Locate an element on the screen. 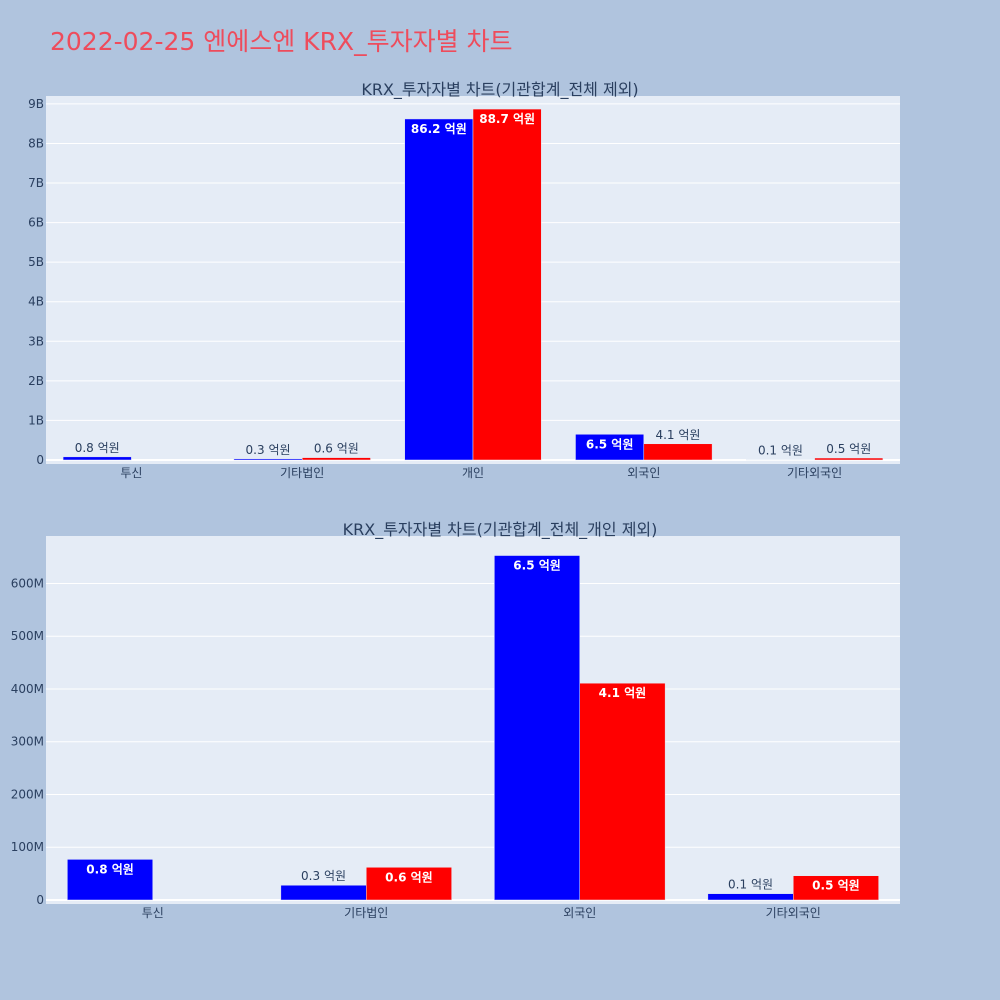 The height and width of the screenshot is (1000, 1000). x-tick-label: 개인 is located at coordinates (473, 473).